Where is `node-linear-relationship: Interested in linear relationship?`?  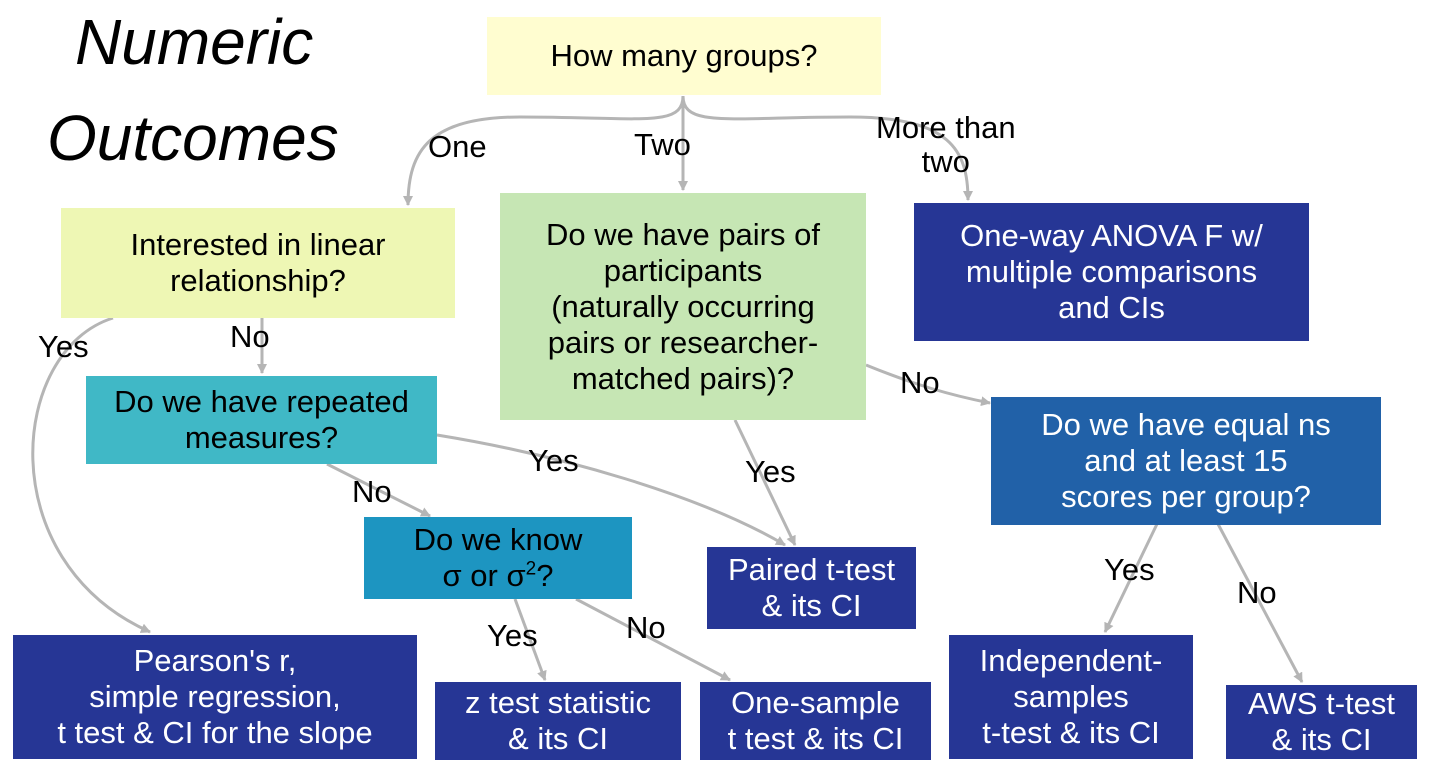
node-linear-relationship: Interested in linear relationship? is located at coordinates (258, 263).